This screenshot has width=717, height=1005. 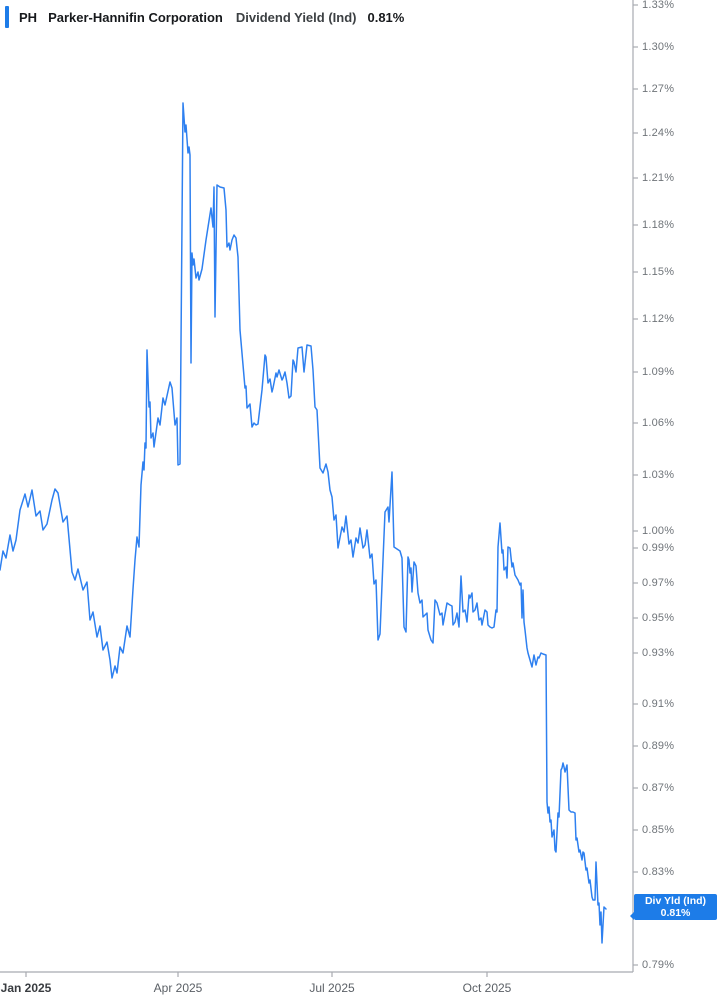 What do you see at coordinates (26, 988) in the screenshot?
I see `x-tick-label: Jan 2025` at bounding box center [26, 988].